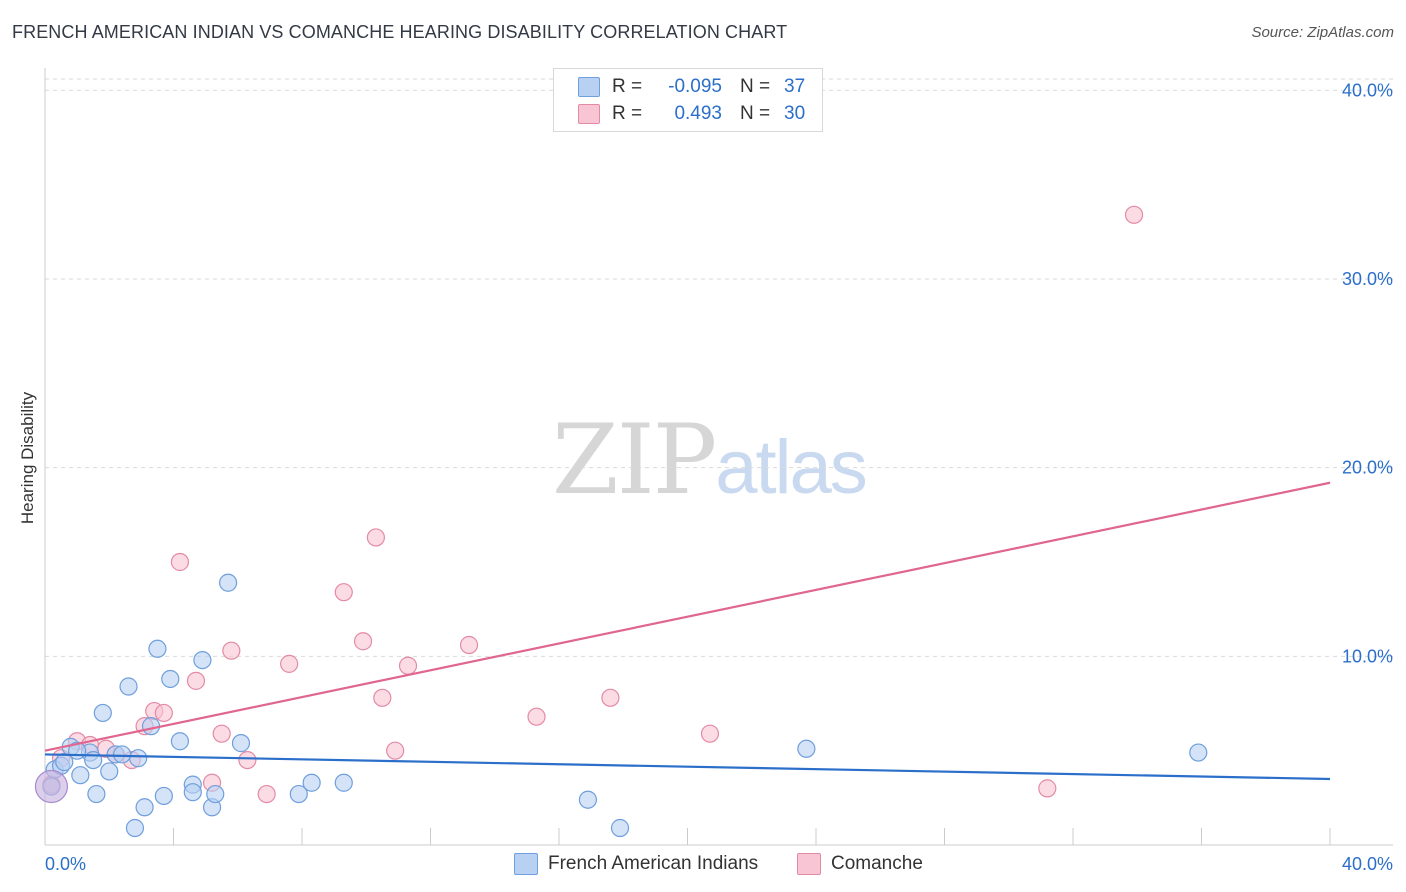  I want to click on legend-item-french-american-indians: French American Indians, so click(636, 864).